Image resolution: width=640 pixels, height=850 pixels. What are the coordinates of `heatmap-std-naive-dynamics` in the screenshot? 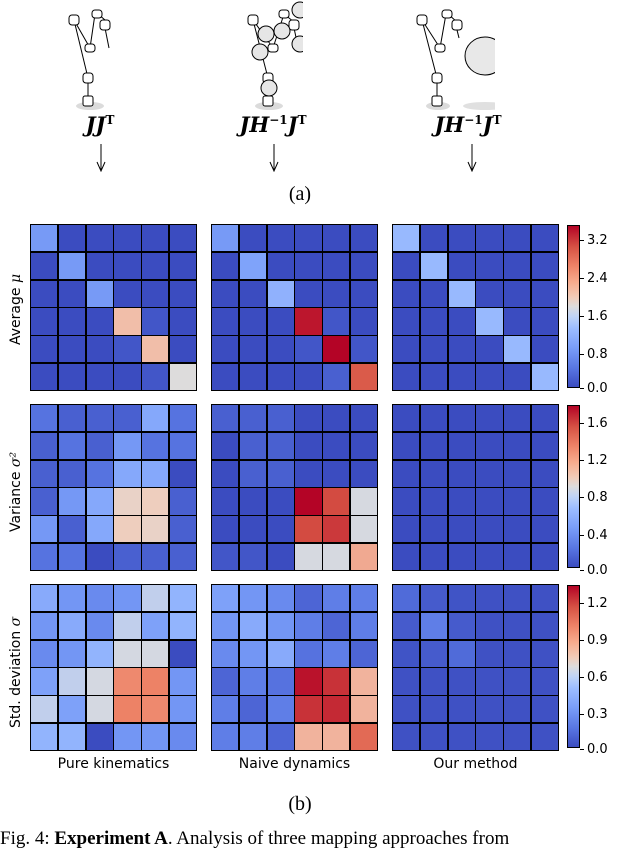 It's located at (294, 667).